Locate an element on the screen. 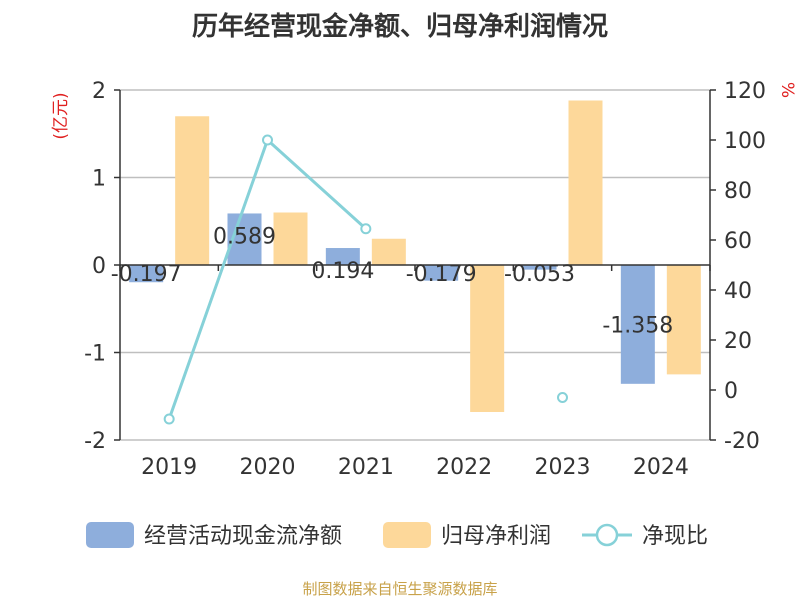  category-label: 2020 is located at coordinates (268, 467).